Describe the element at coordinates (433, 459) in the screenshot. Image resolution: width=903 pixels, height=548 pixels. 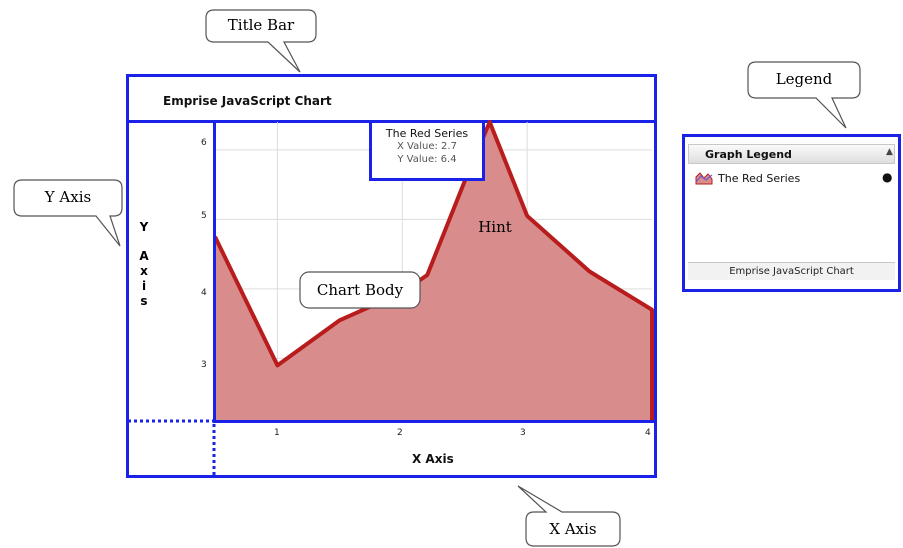
I see `x-axis-title: X Axis` at that location.